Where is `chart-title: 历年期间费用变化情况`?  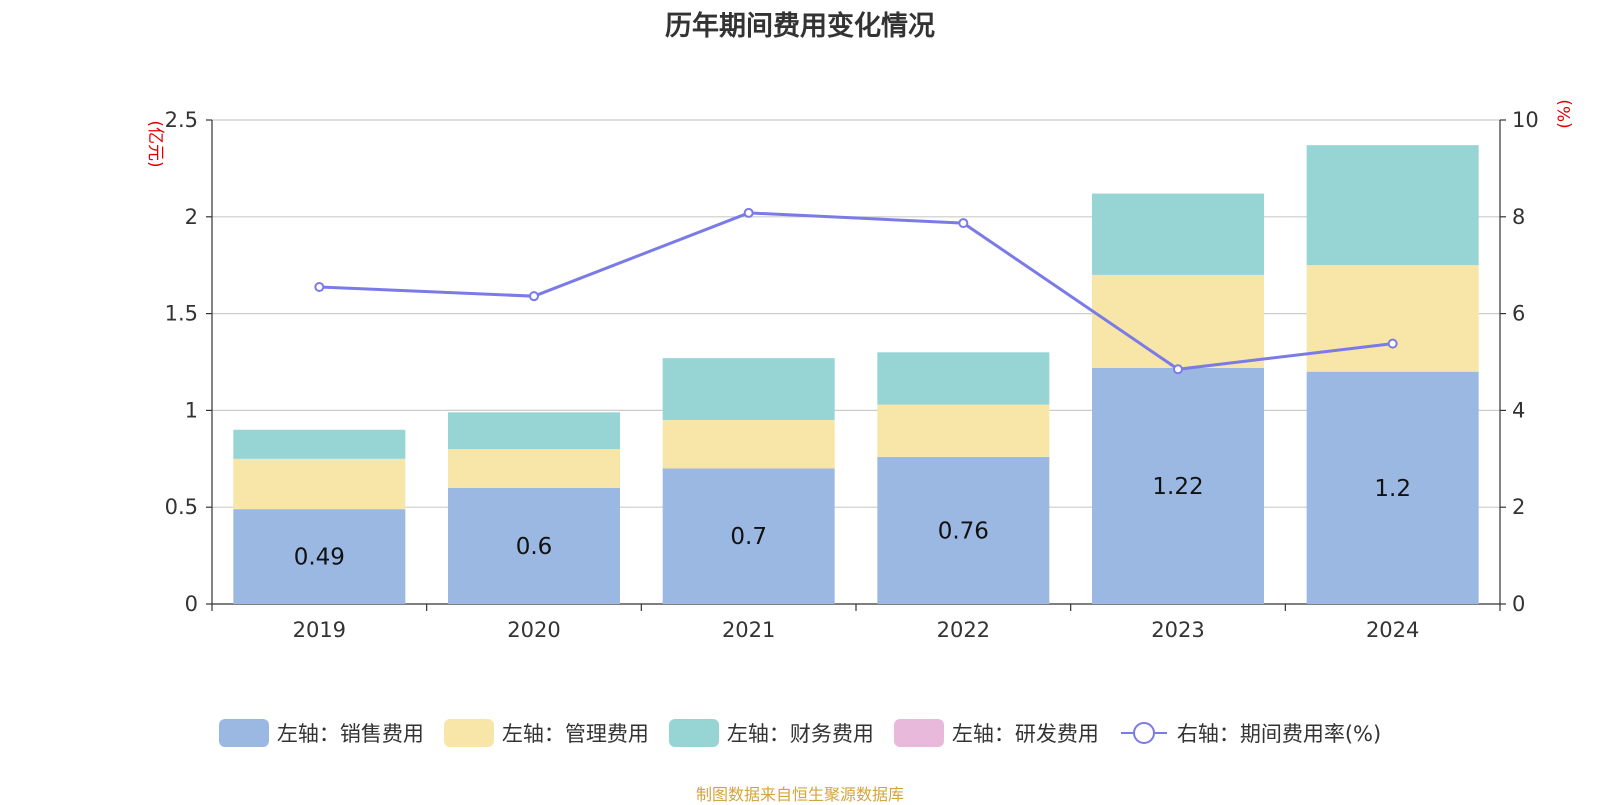
chart-title: 历年期间费用变化情况 is located at coordinates (800, 26).